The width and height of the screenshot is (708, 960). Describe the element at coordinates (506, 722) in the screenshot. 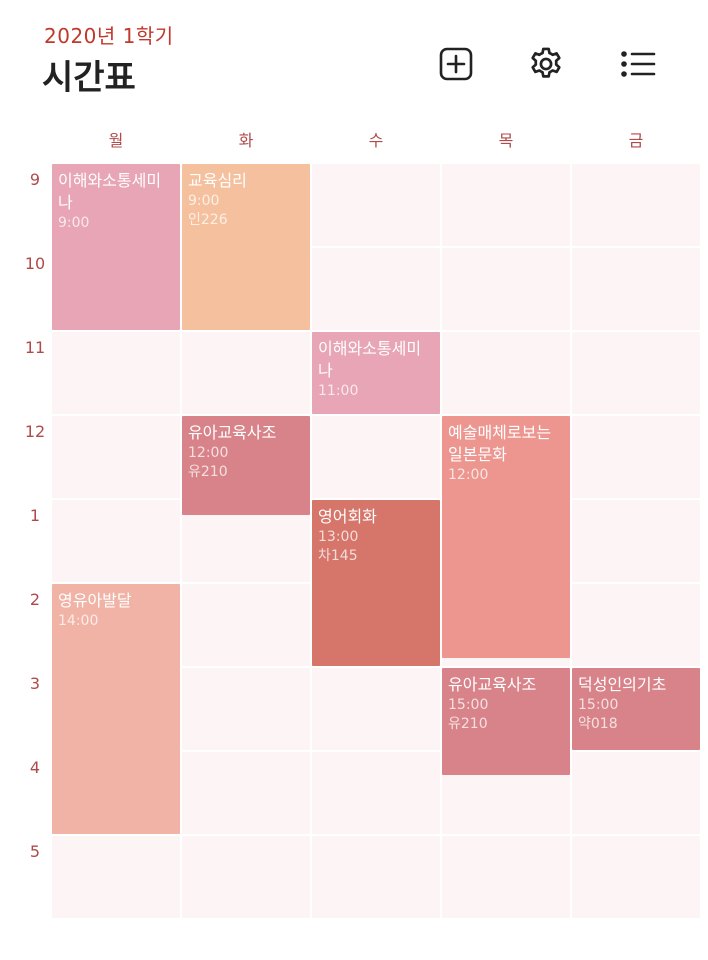

I see `course-block: 유아교육사조 15:00 유210` at that location.